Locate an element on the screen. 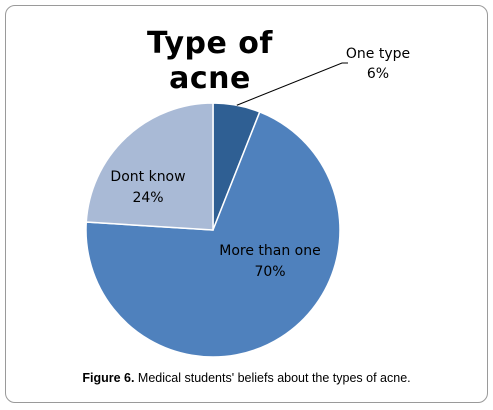 The width and height of the screenshot is (493, 410). slice-value-one-type: 6% is located at coordinates (378, 74).